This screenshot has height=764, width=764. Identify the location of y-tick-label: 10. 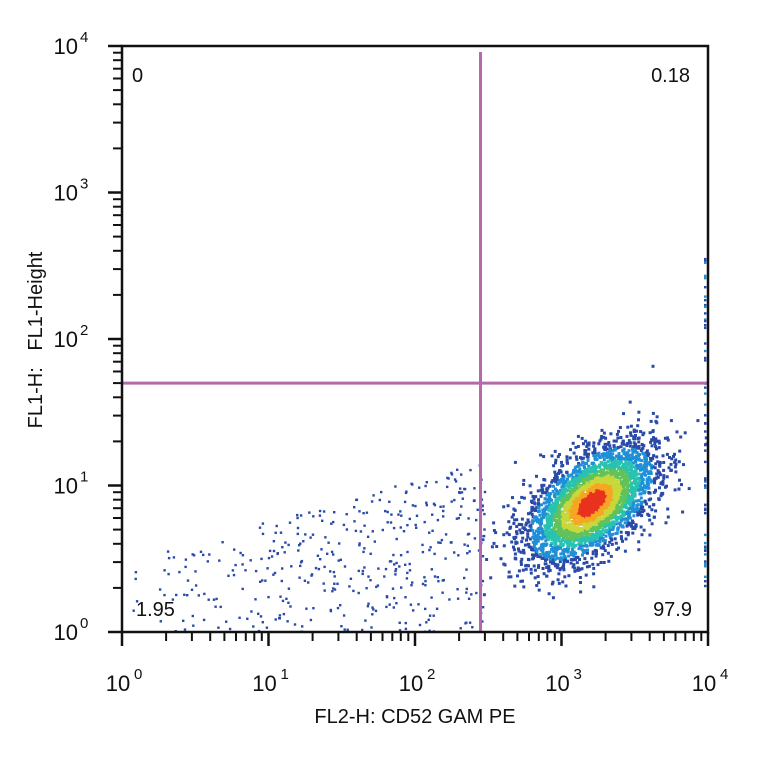
(66, 486).